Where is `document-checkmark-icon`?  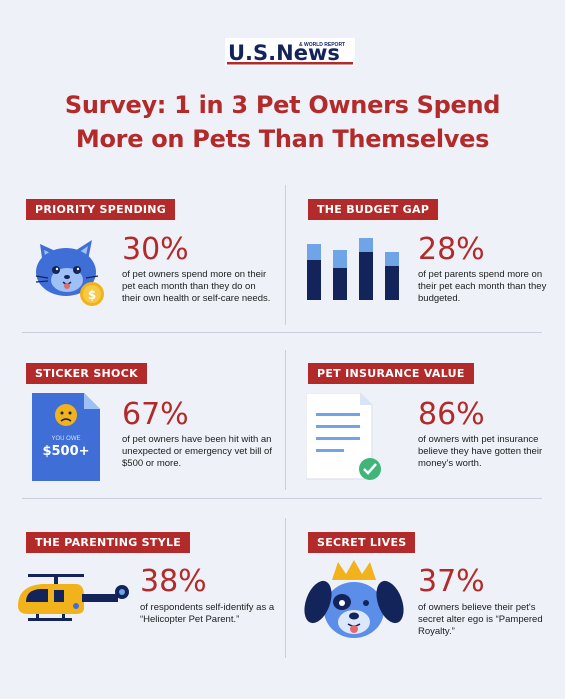
document-checkmark-icon is located at coordinates (343, 436).